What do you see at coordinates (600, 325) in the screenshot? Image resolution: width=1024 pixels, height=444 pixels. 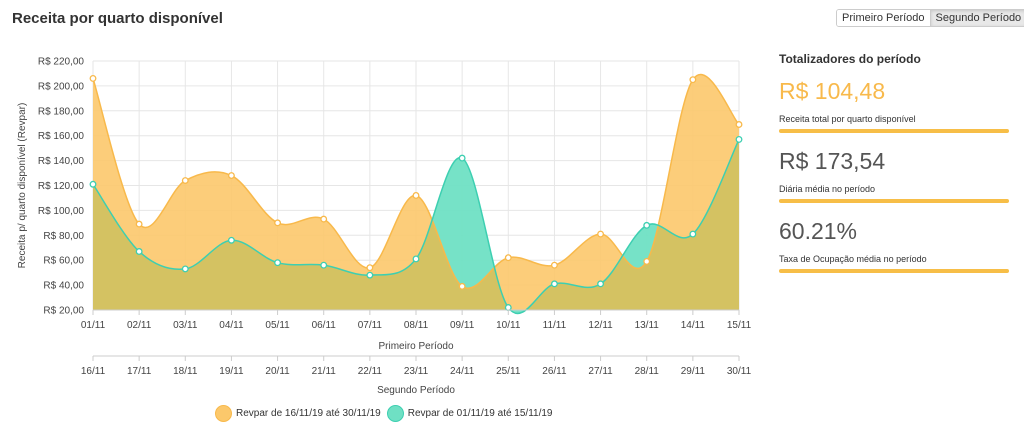 I see `x-tick-label: 12/11` at bounding box center [600, 325].